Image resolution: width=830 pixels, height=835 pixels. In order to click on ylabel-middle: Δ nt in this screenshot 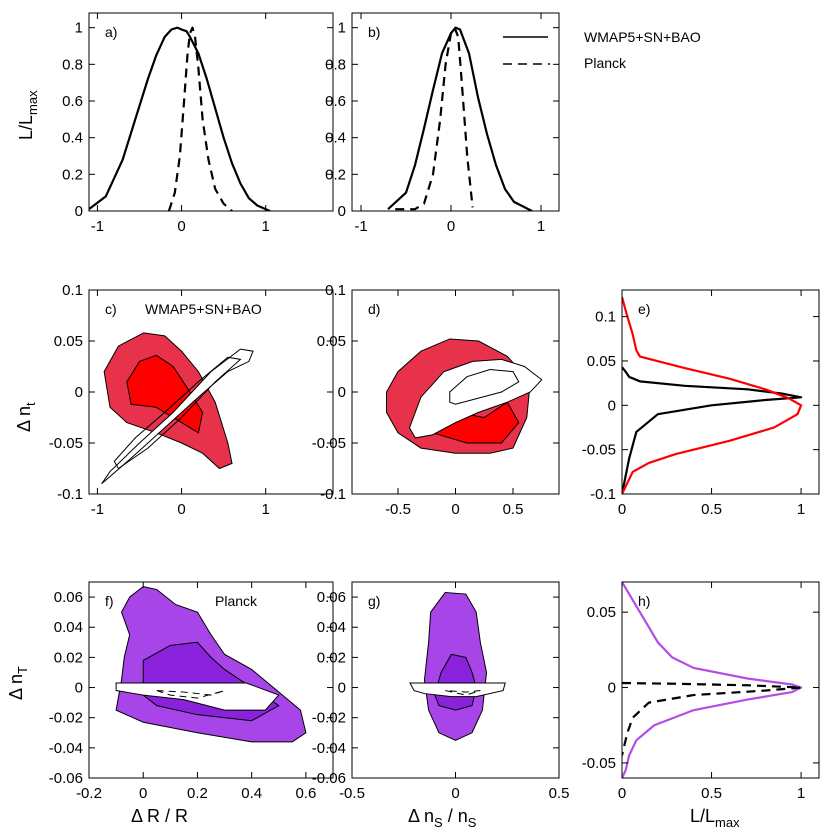, I will do `click(26, 417)`.